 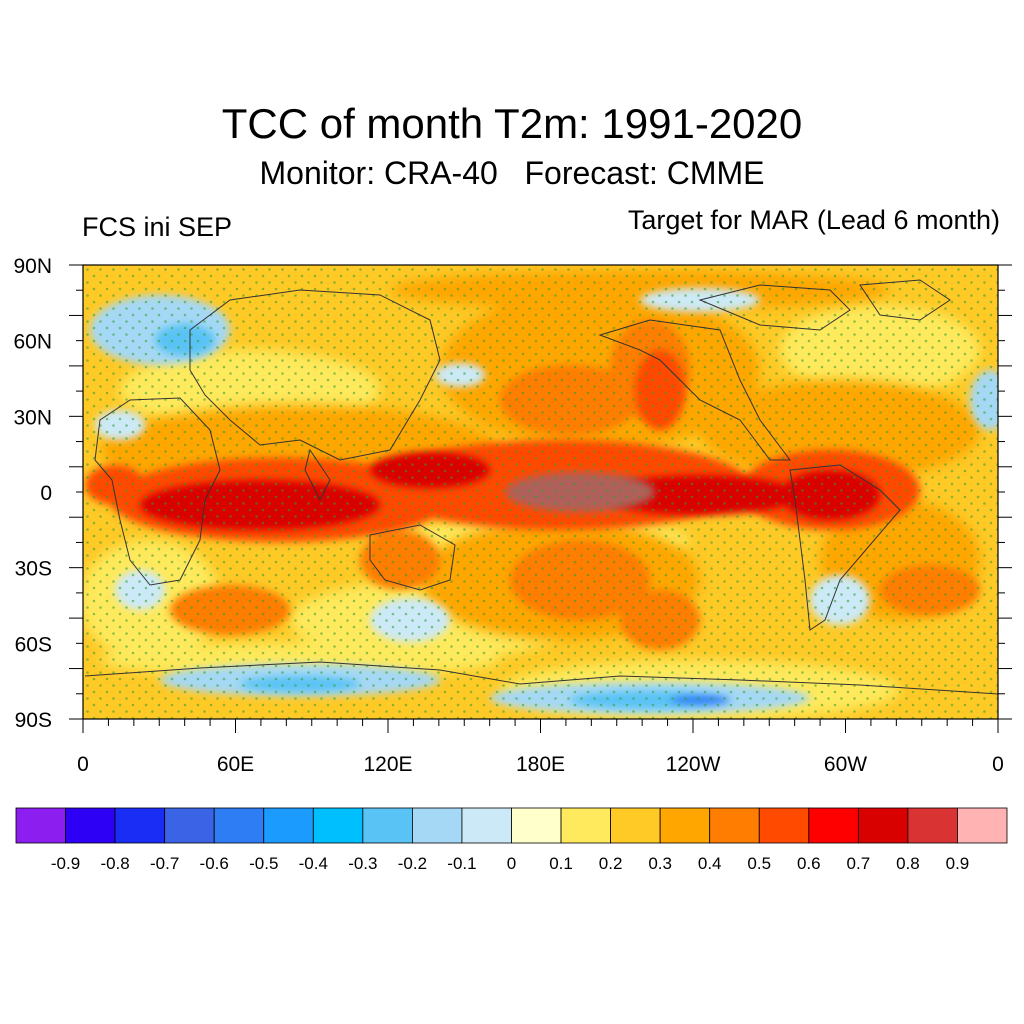 What do you see at coordinates (65, 863) in the screenshot?
I see `colorbar-tick-label: -0.9` at bounding box center [65, 863].